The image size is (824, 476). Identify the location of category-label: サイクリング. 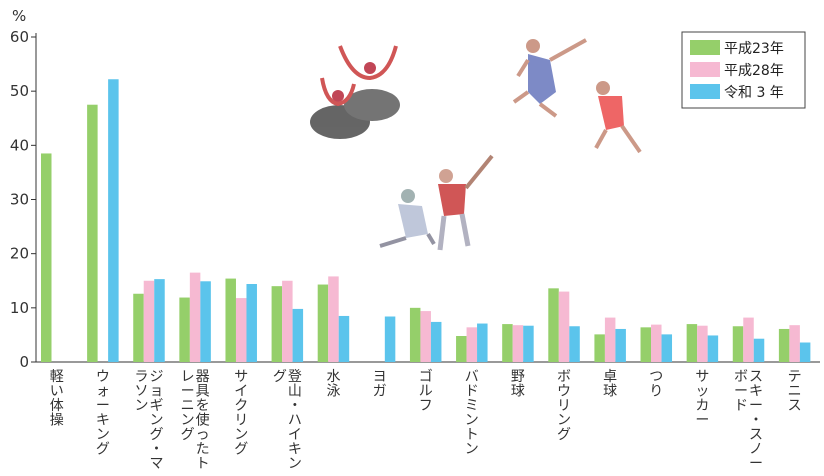
(241, 413).